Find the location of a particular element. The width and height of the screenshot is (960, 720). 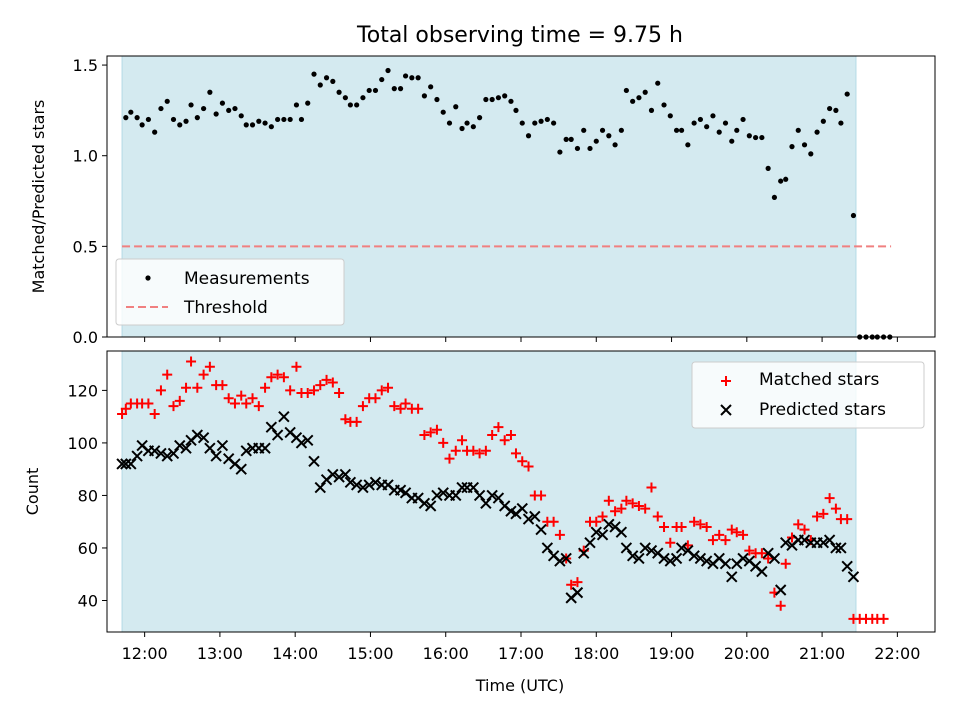

top-y-tick-label: 1.5 is located at coordinates (85, 65).